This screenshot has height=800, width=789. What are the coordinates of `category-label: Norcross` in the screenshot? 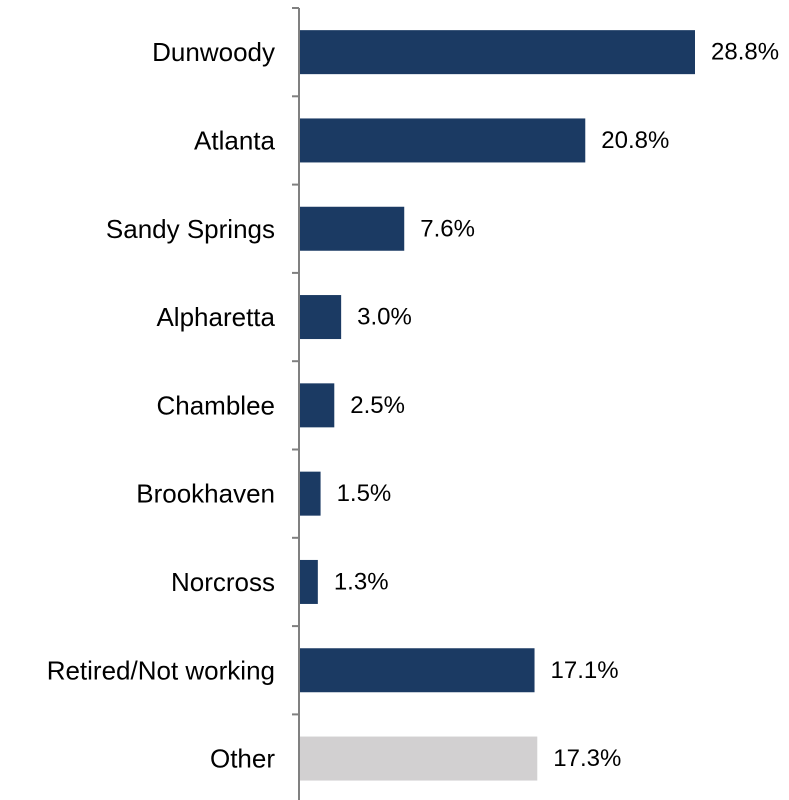 It's located at (223, 582).